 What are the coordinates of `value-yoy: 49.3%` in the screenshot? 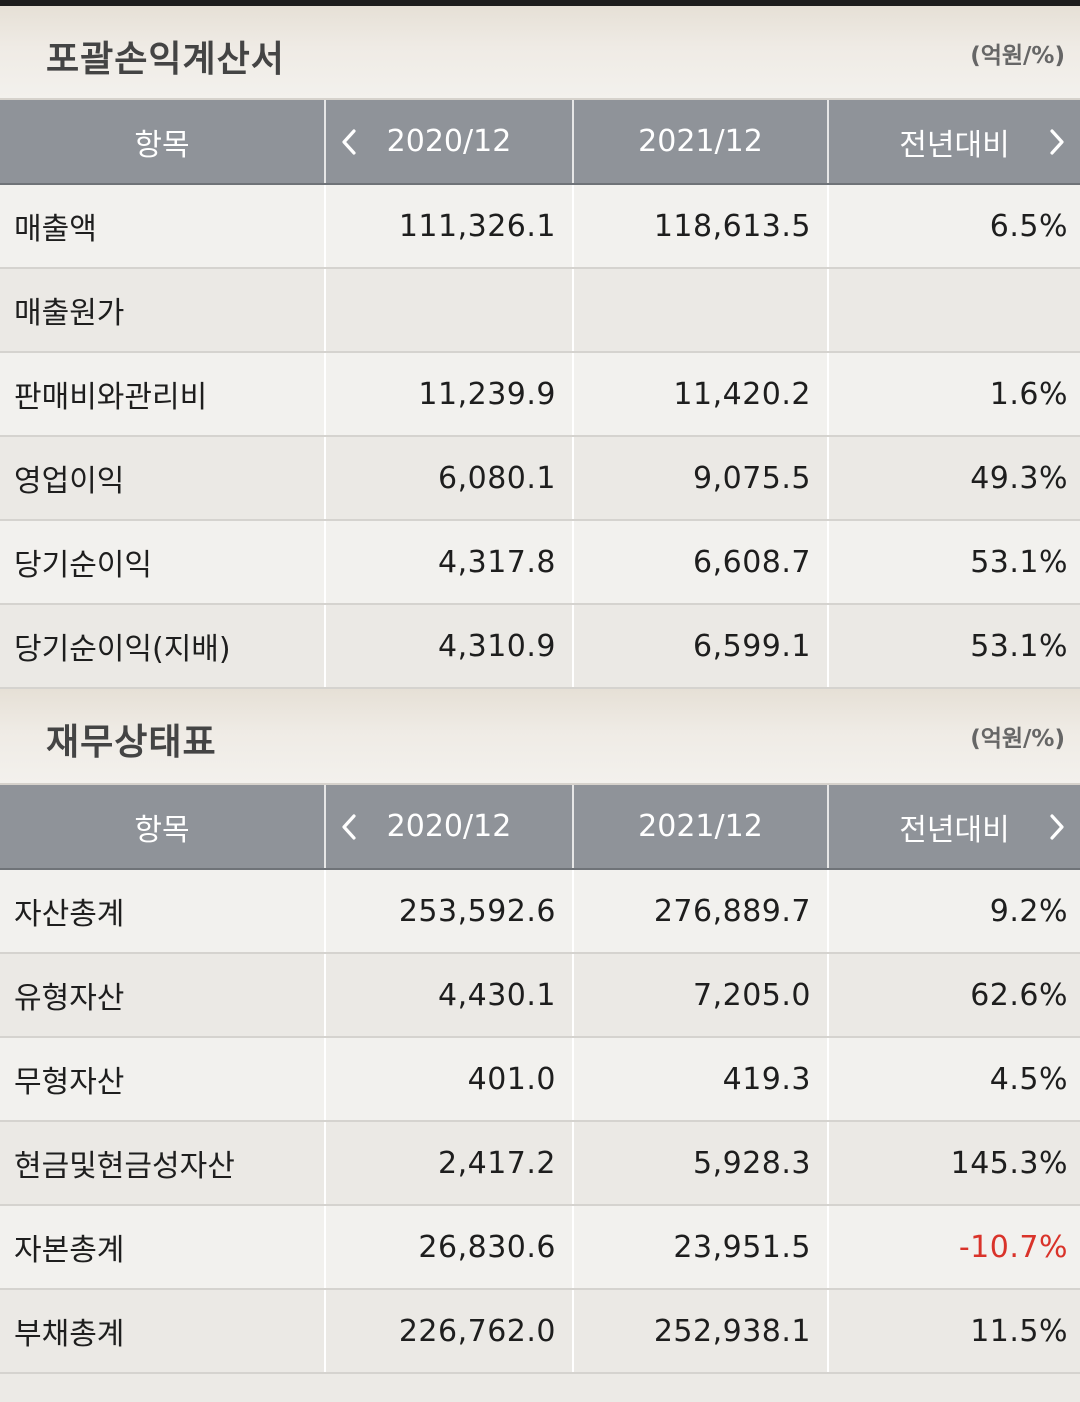 It's located at (953, 478).